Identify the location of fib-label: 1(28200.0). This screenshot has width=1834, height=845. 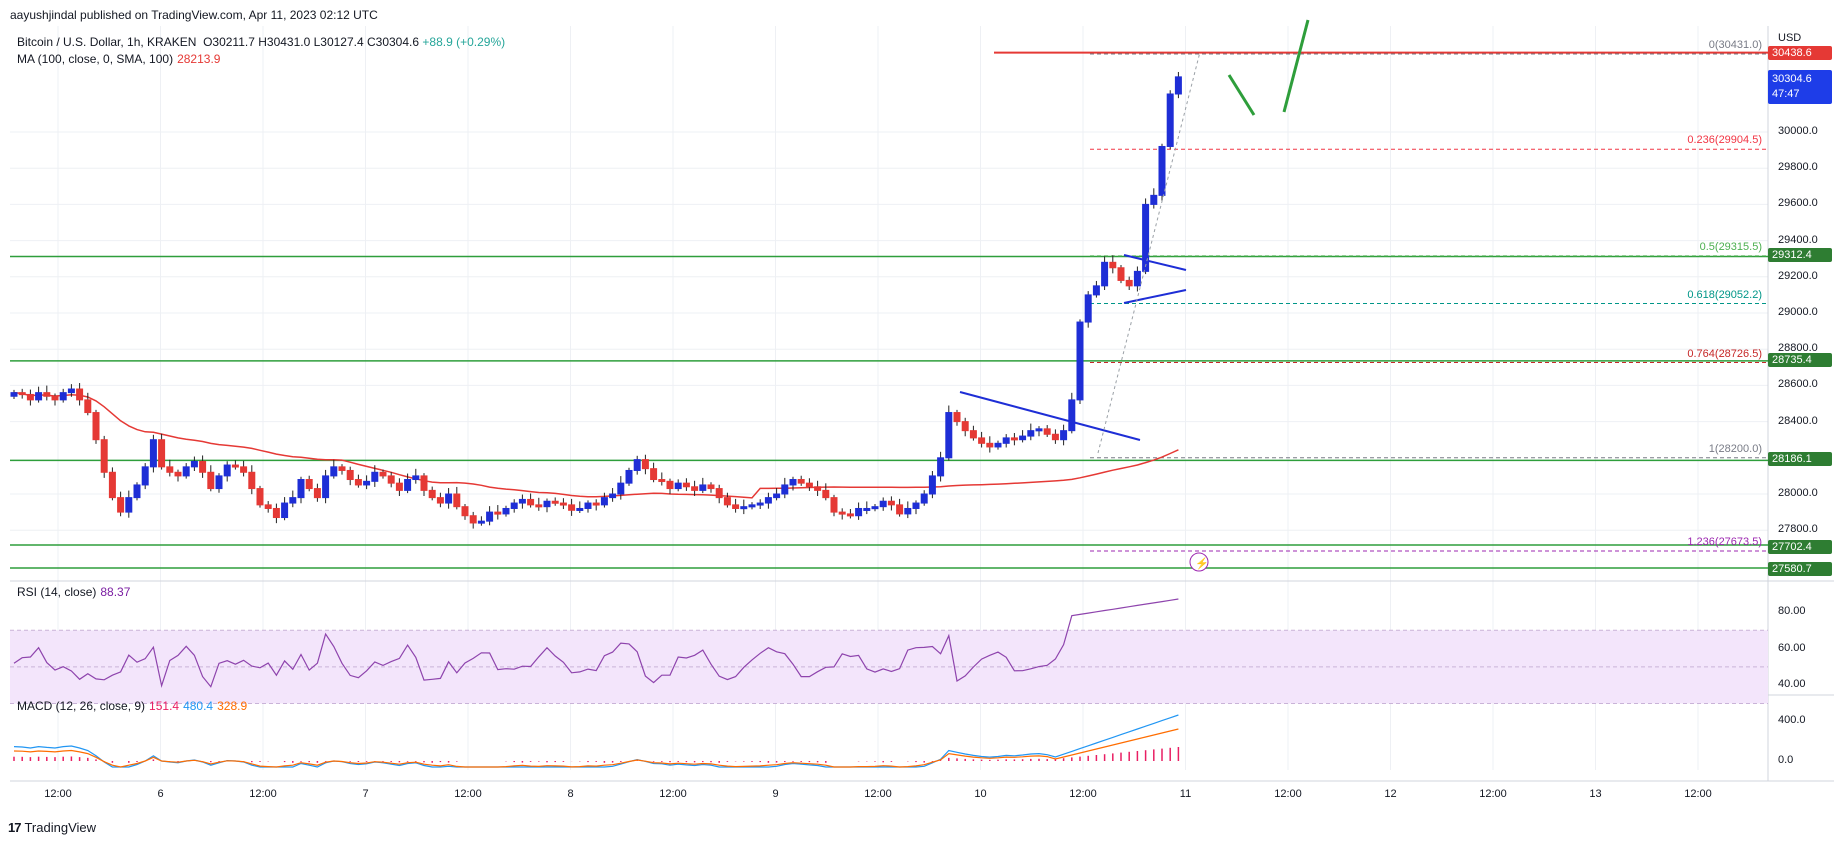
(1735, 448).